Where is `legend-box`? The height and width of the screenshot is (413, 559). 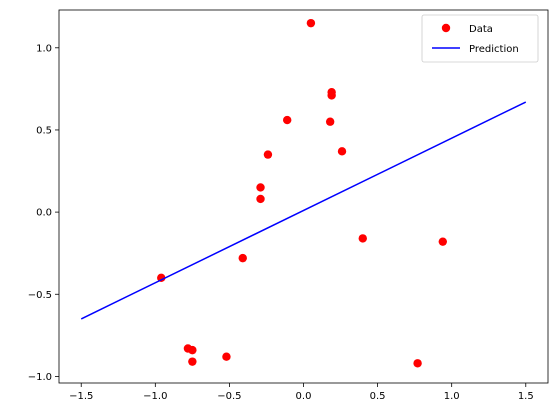 legend-box is located at coordinates (480, 38).